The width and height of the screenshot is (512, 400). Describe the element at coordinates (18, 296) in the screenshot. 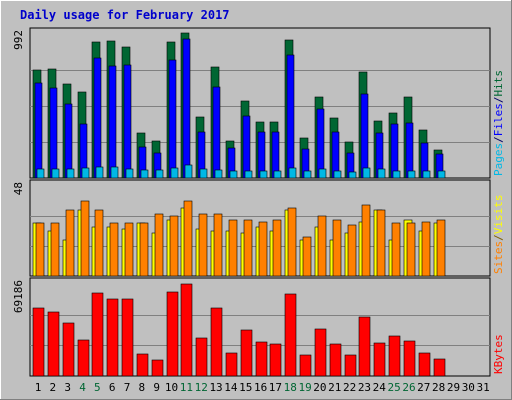

I see `y-max-label: 69186` at that location.